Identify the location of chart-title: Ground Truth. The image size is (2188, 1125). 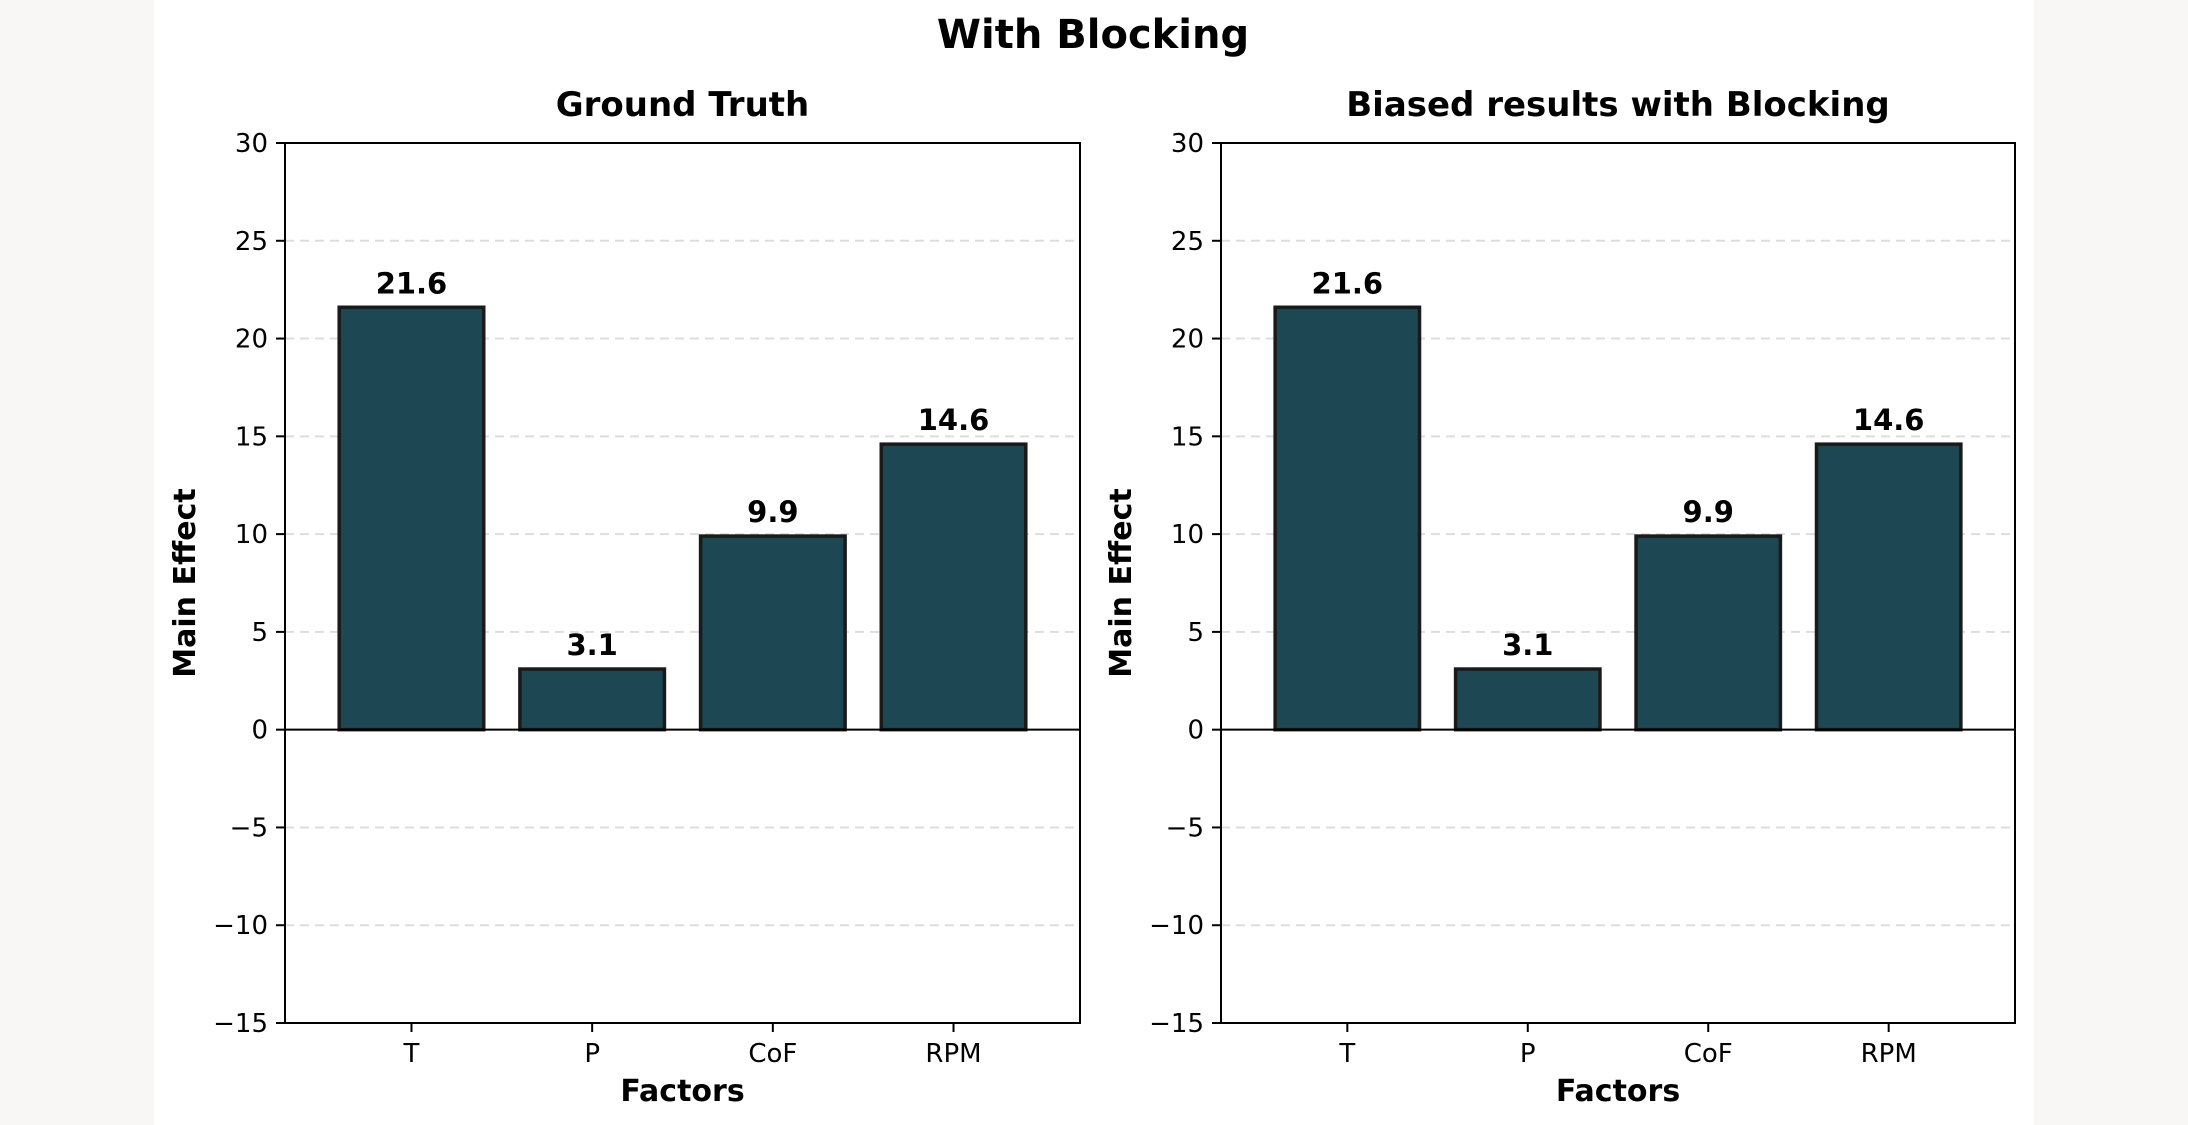
(683, 105).